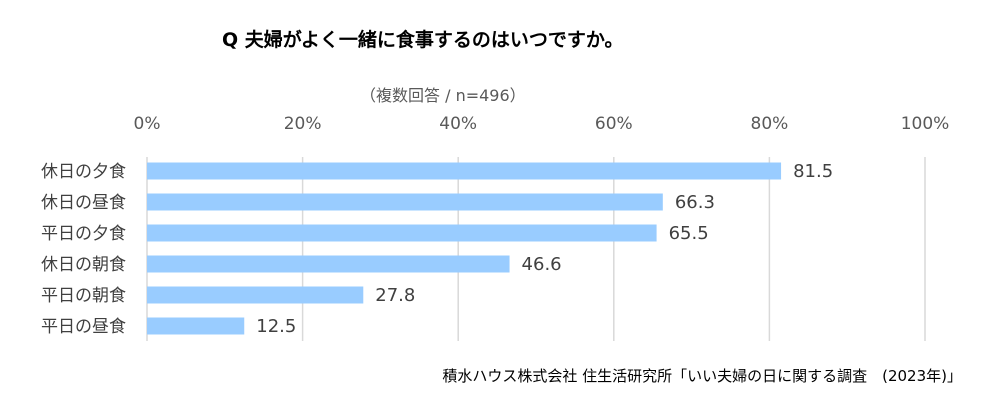  What do you see at coordinates (83, 234) in the screenshot?
I see `category-label: 平日の夕食` at bounding box center [83, 234].